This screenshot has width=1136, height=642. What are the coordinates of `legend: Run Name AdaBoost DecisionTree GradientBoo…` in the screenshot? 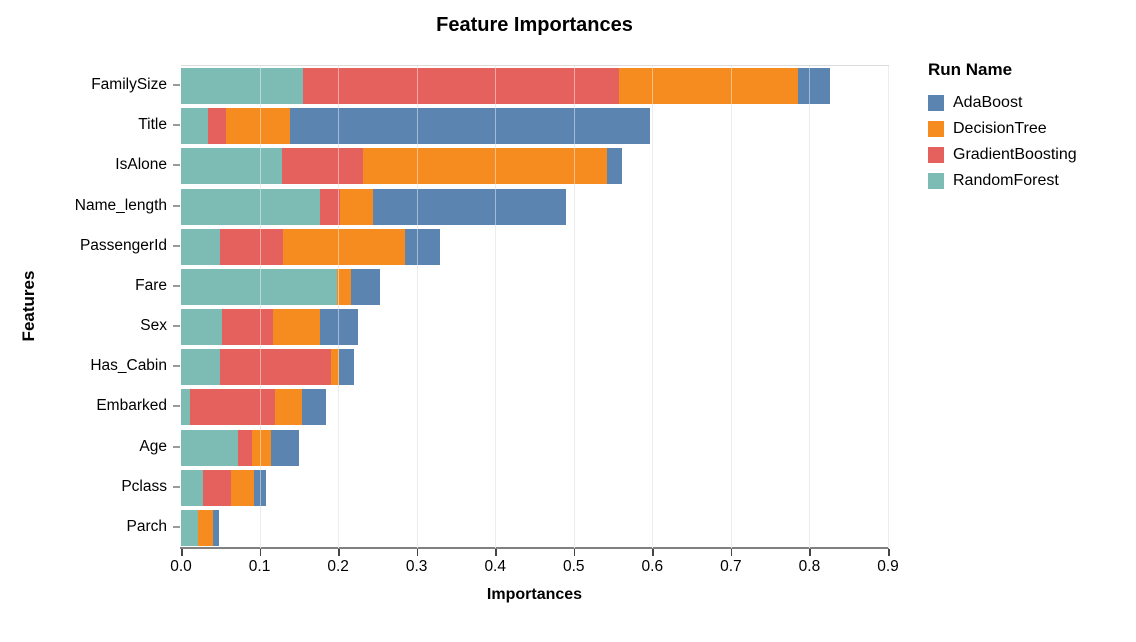 It's located at (1002, 127).